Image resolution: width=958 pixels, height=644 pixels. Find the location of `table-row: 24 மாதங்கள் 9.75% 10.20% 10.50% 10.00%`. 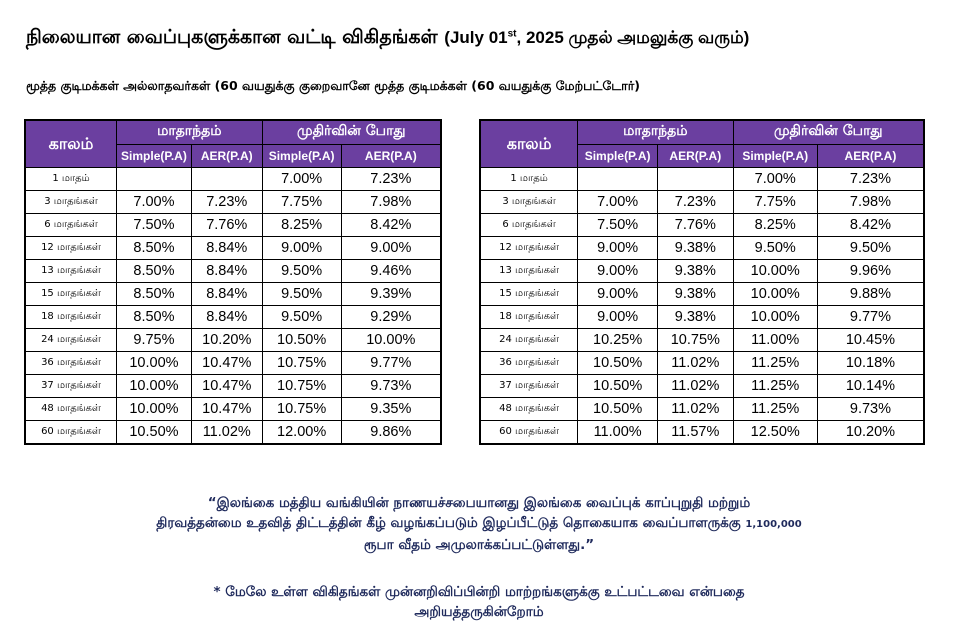

table-row: 24 மாதங்கள் 9.75% 10.20% 10.50% 10.00% is located at coordinates (233, 340).